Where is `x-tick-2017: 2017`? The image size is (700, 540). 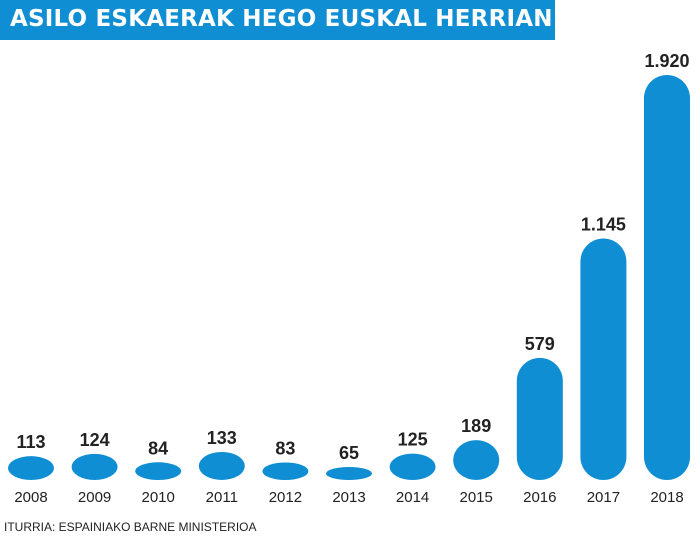
x-tick-2017: 2017 is located at coordinates (603, 497).